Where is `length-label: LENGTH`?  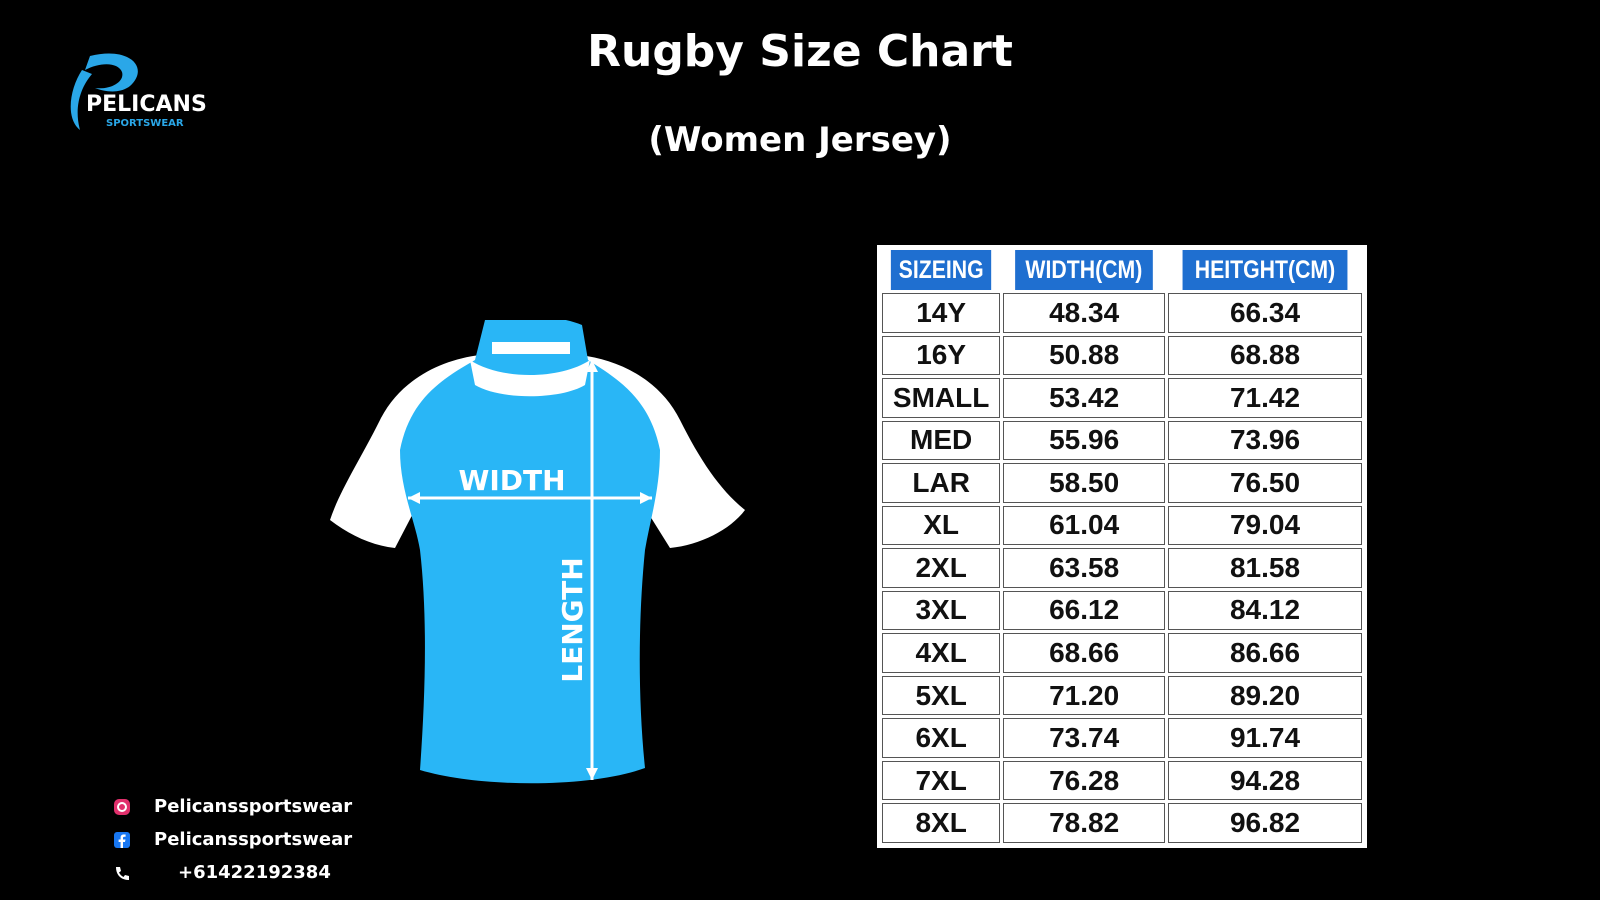 length-label: LENGTH is located at coordinates (572, 619).